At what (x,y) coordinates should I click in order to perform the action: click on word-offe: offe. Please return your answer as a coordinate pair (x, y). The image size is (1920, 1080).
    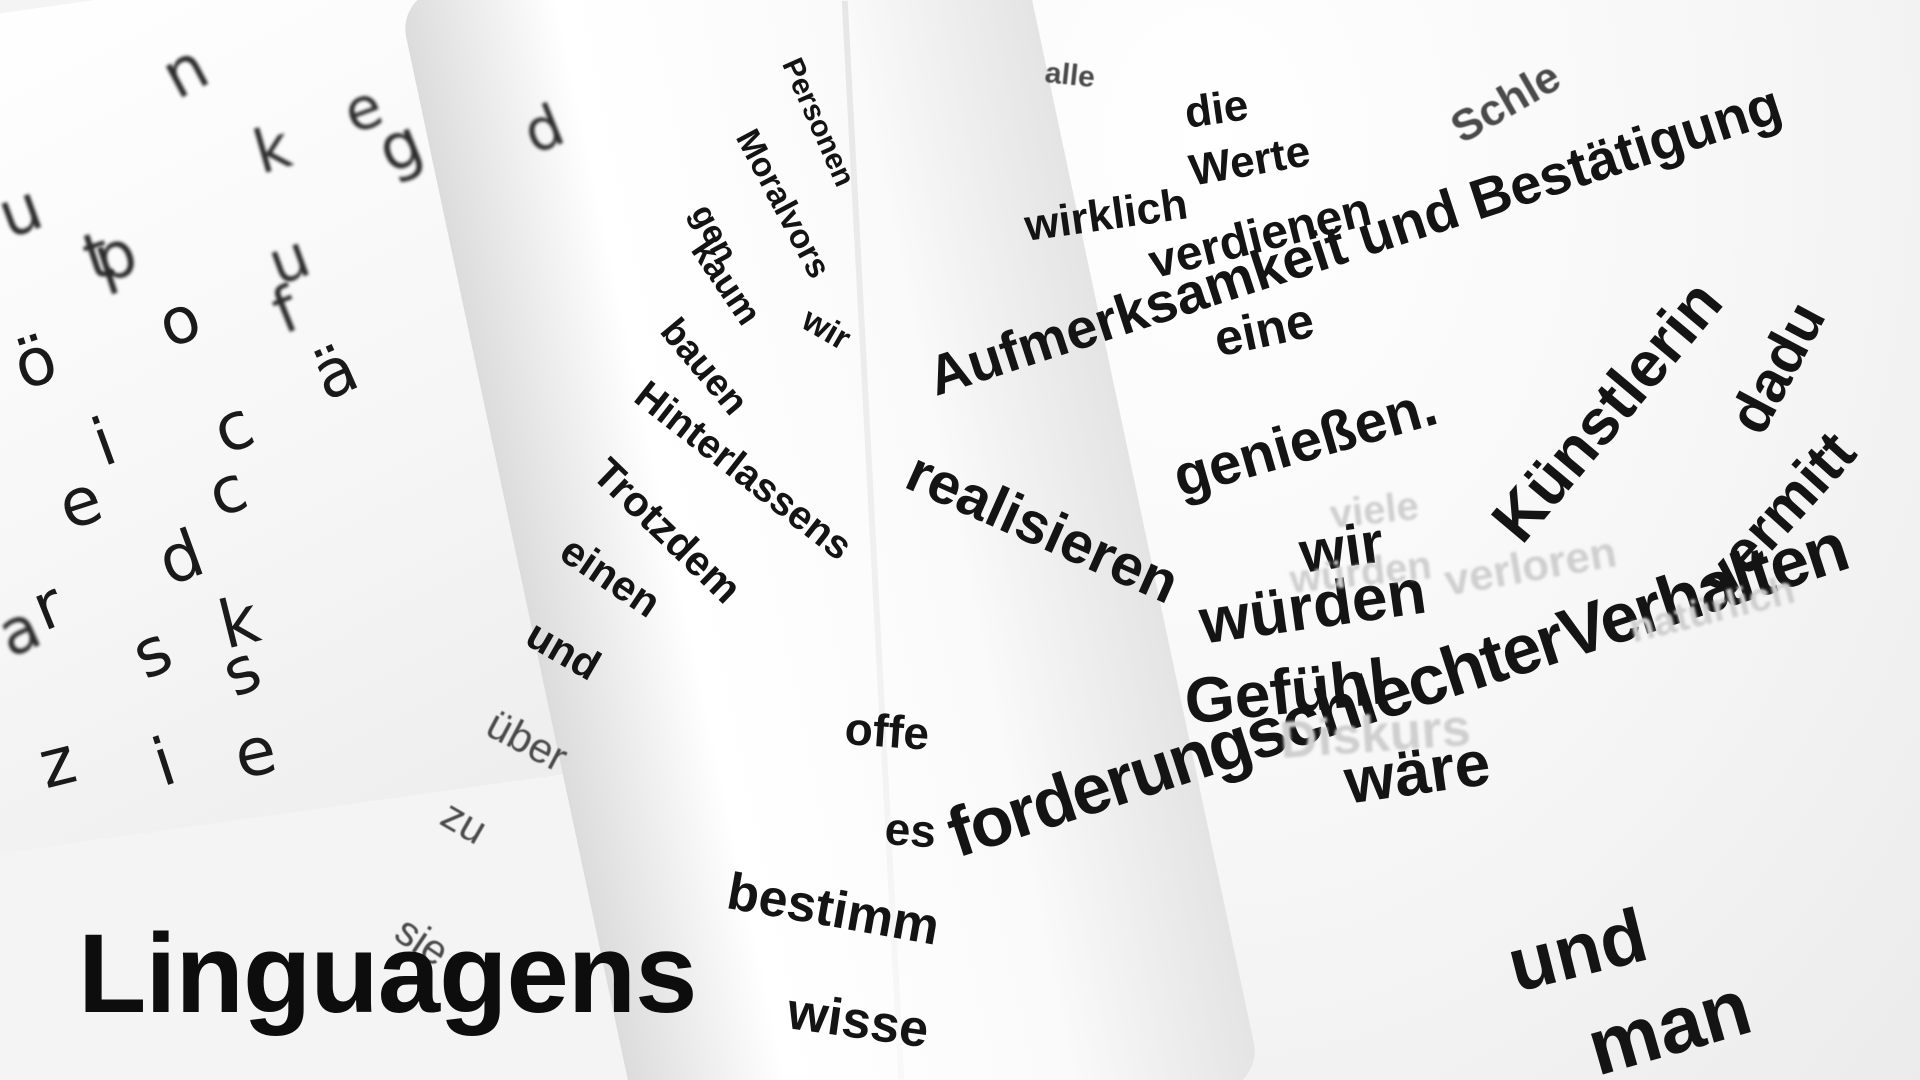
    Looking at the image, I should click on (887, 731).